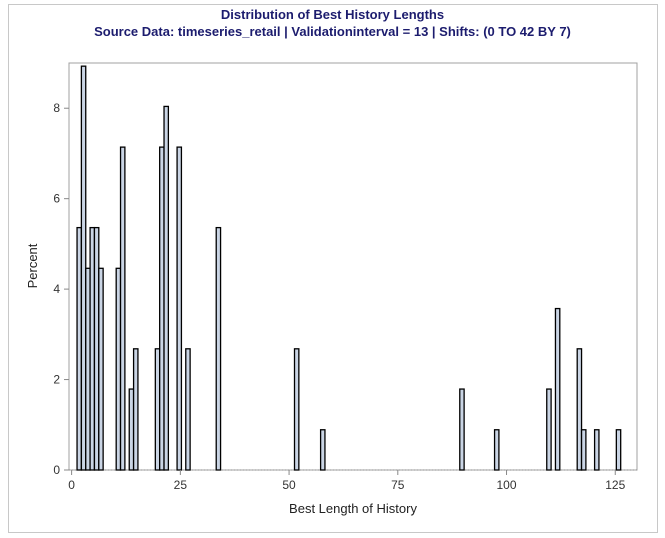  What do you see at coordinates (56, 199) in the screenshot?
I see `y-tick-label: 6` at bounding box center [56, 199].